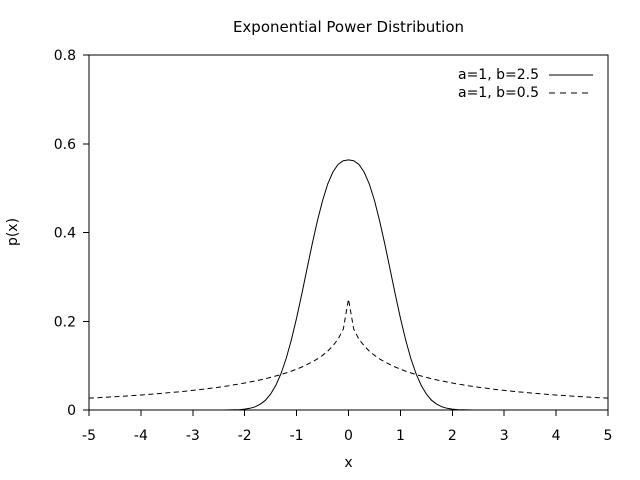 This screenshot has width=640, height=480. Describe the element at coordinates (348, 436) in the screenshot. I see `x-tick-label: 0` at that location.